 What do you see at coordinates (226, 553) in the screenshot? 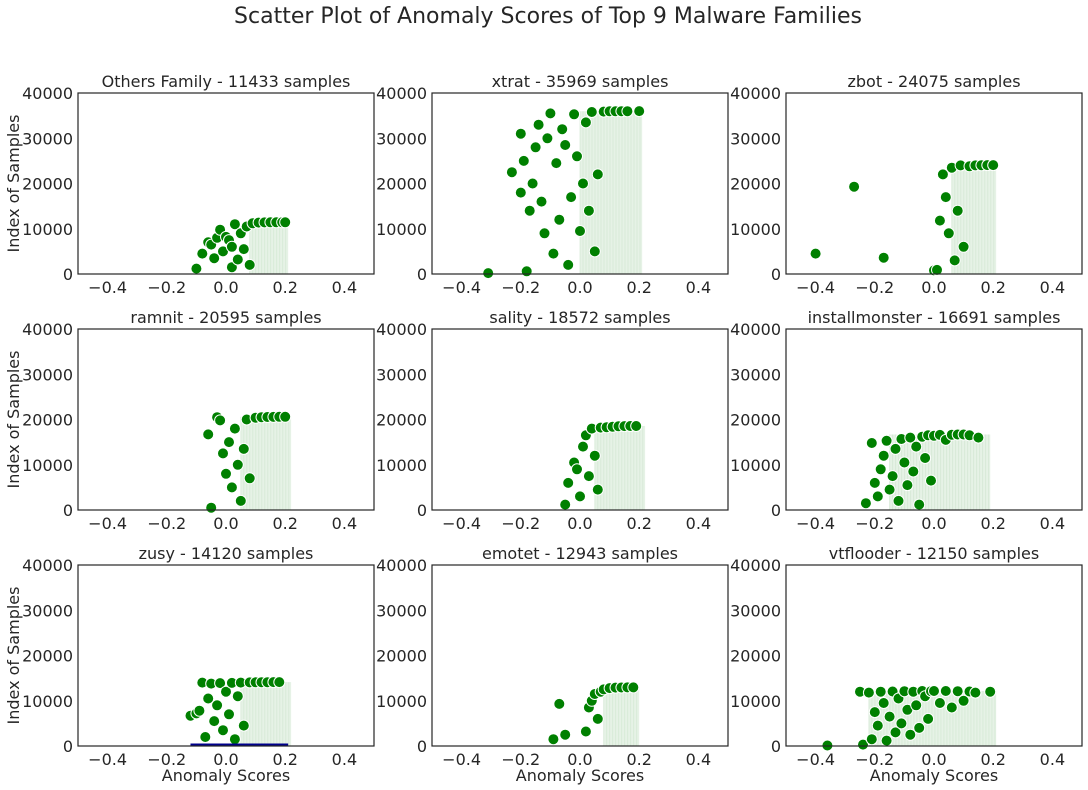
I see `subplot-title: zusy - 14120 samples` at bounding box center [226, 553].